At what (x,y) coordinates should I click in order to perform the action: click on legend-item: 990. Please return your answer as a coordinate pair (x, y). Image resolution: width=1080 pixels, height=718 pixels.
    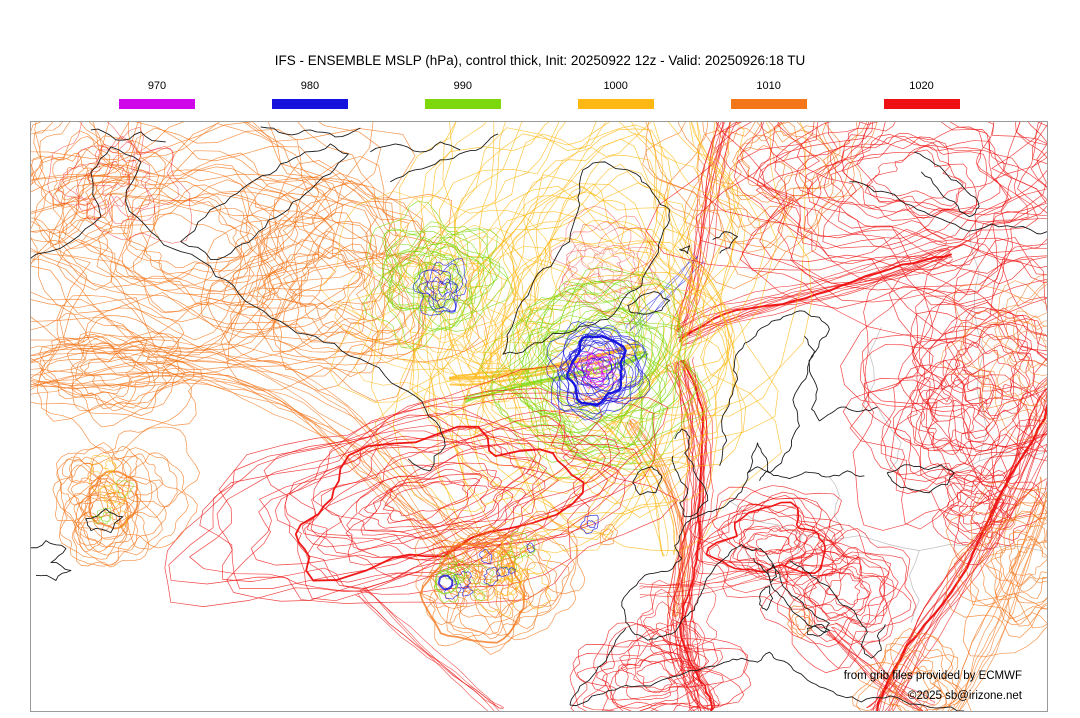
    Looking at the image, I should click on (463, 94).